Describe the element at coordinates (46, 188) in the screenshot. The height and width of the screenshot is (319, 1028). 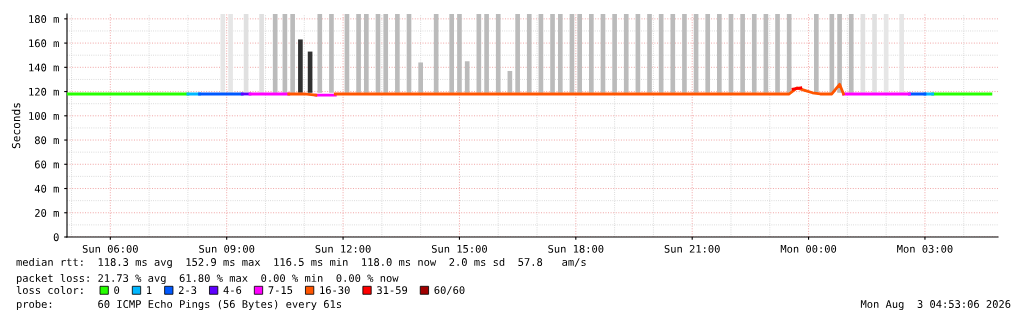
I see `y-tick-label: 40 m` at that location.